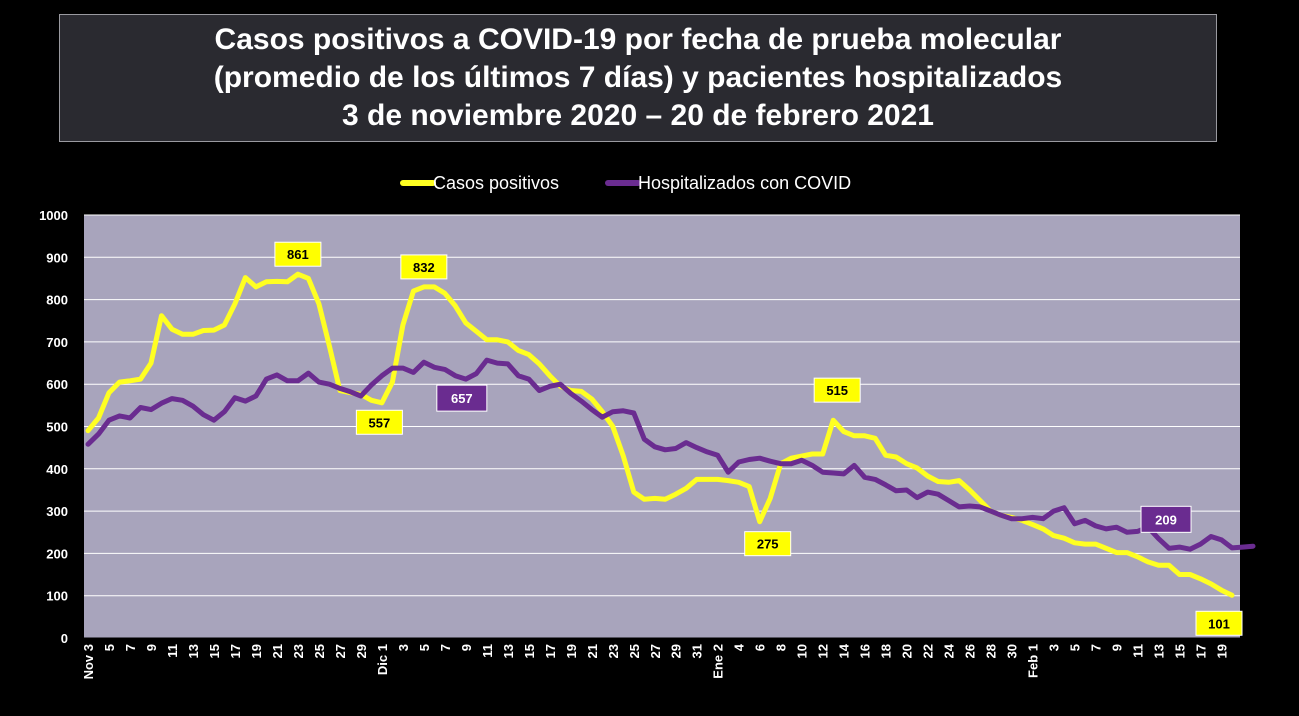 This screenshot has height=716, width=1299. What do you see at coordinates (739, 647) in the screenshot?
I see `x-tick-label: 4` at bounding box center [739, 647].